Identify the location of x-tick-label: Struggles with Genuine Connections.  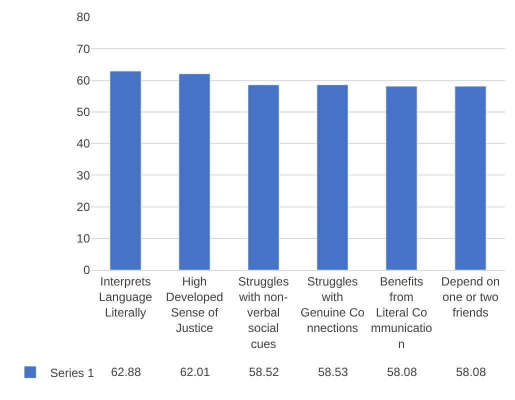
(332, 305).